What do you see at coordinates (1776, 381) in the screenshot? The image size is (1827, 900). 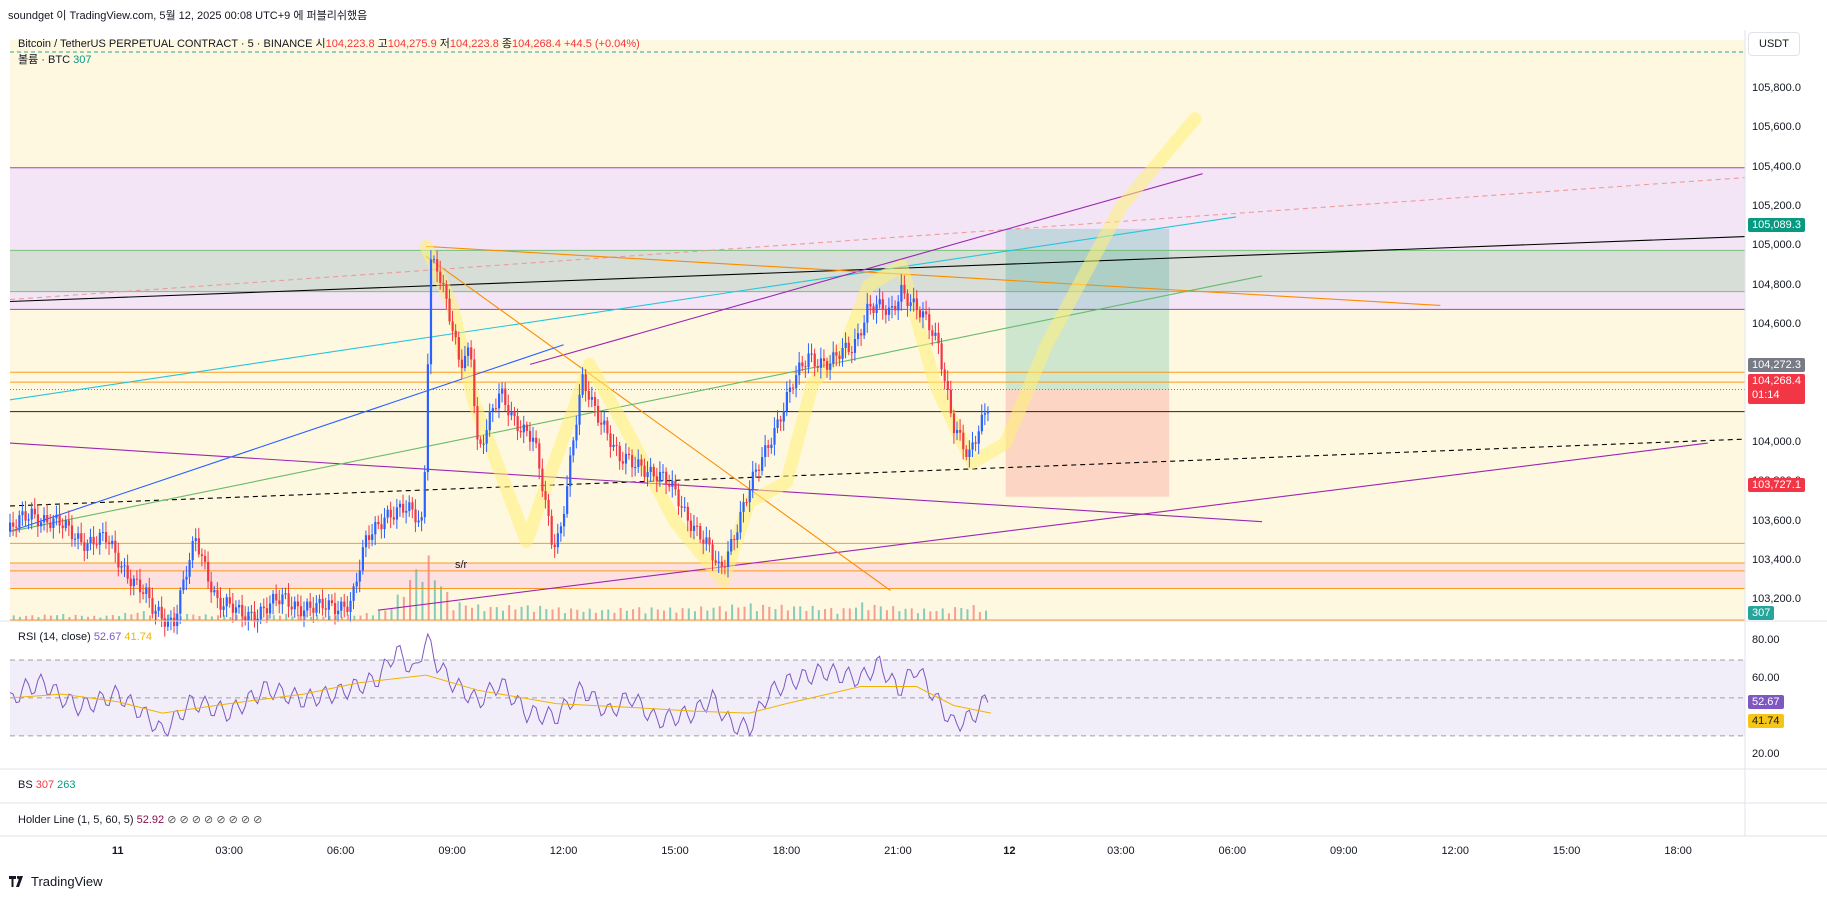 I see `last-price-value: 104,268.4` at bounding box center [1776, 381].